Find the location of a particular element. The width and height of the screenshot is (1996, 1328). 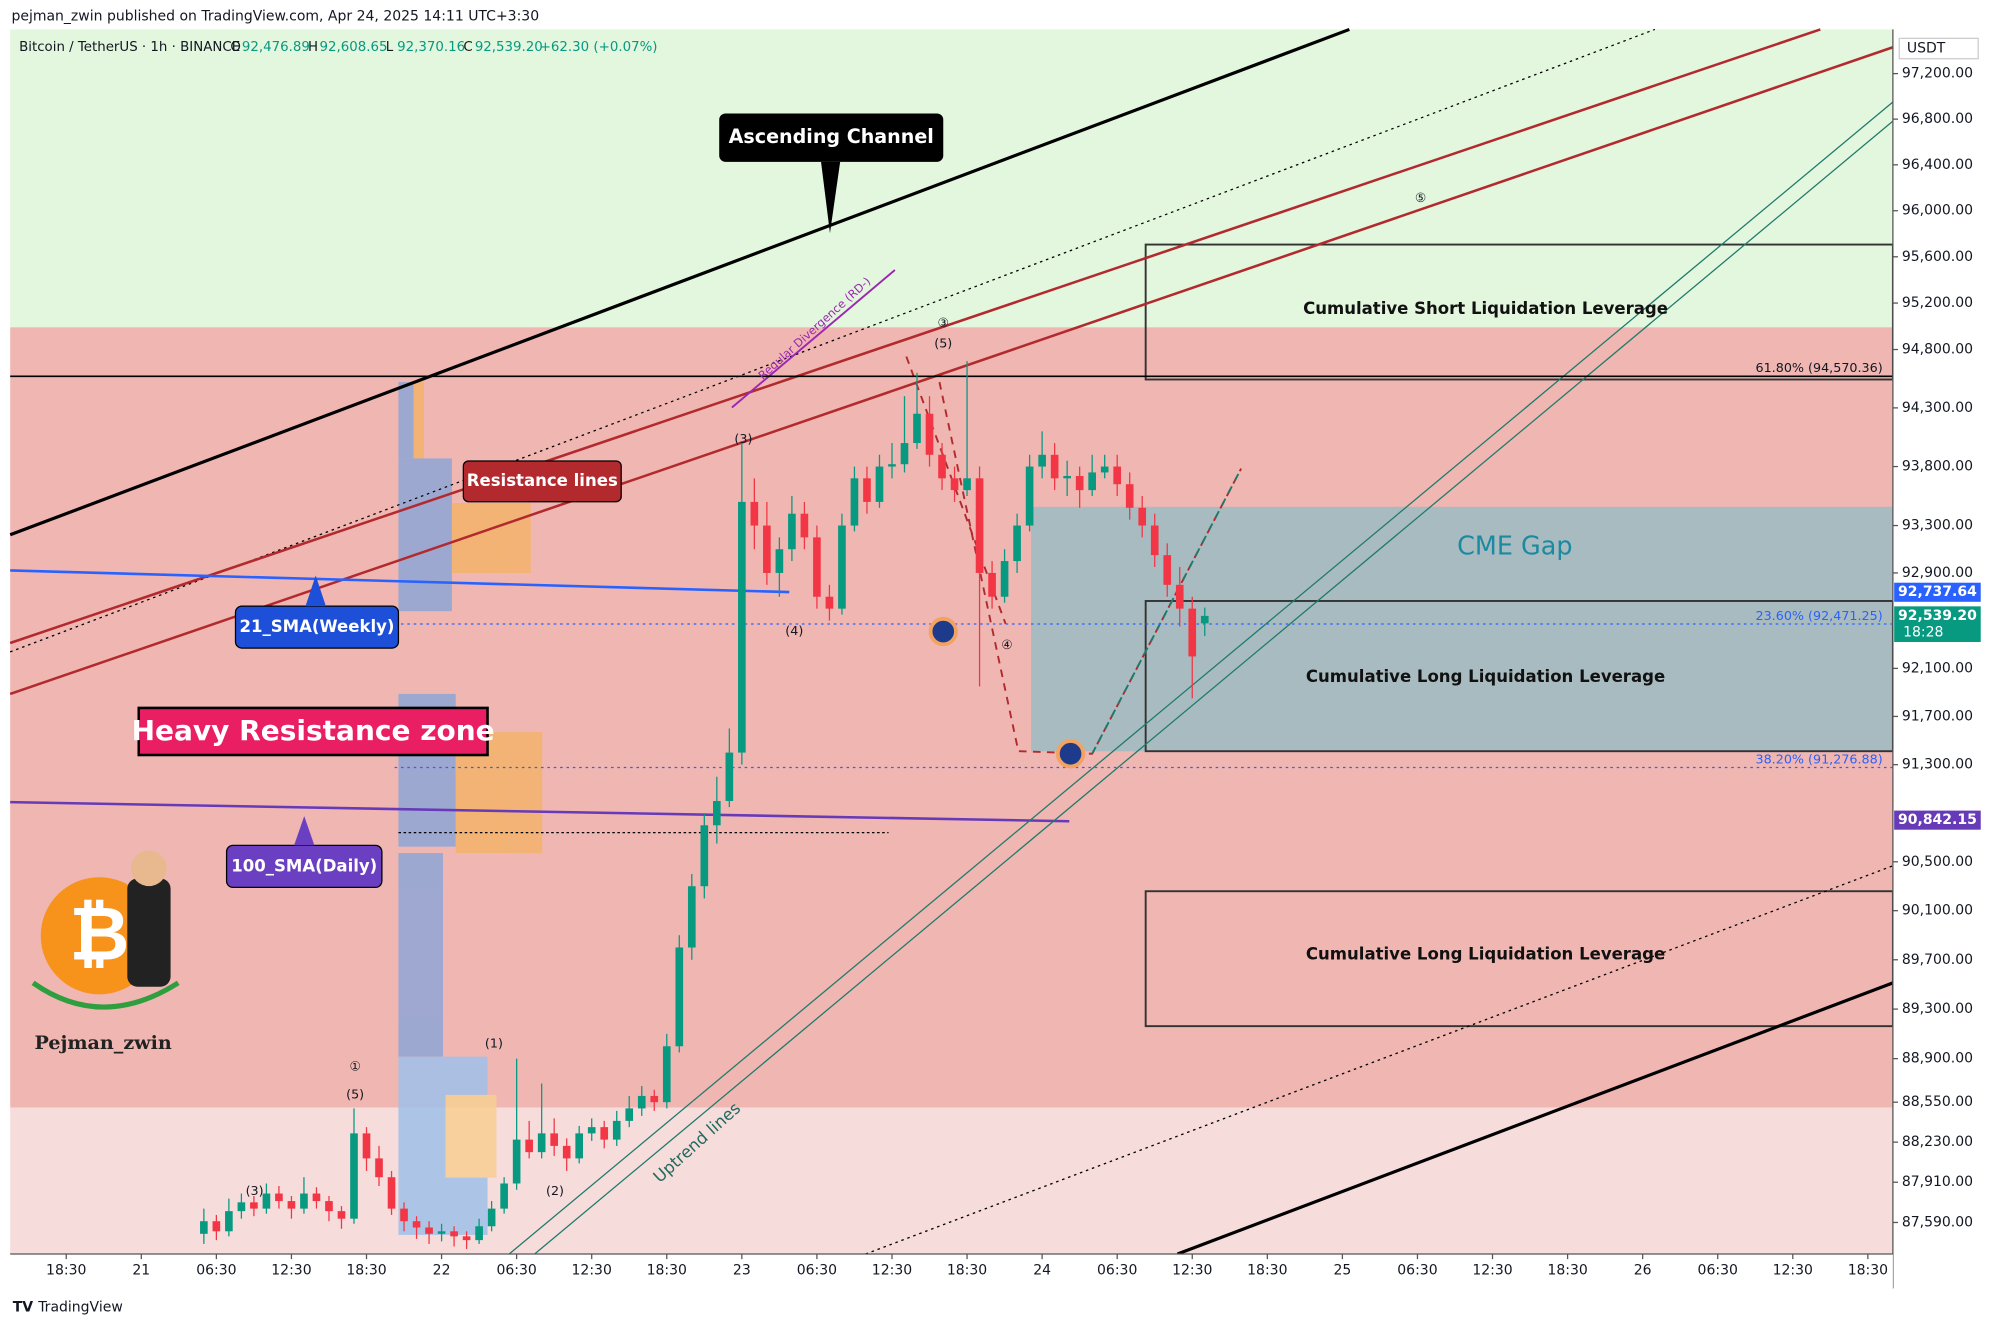

ohlc-value: 92,608.65 is located at coordinates (354, 47).